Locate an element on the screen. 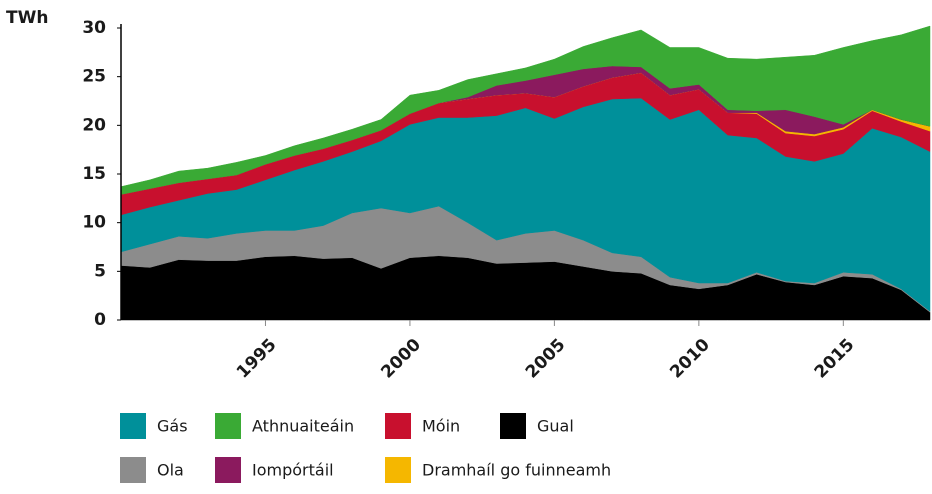 This screenshot has height=494, width=932. y-tick-label: 5 is located at coordinates (100, 271).